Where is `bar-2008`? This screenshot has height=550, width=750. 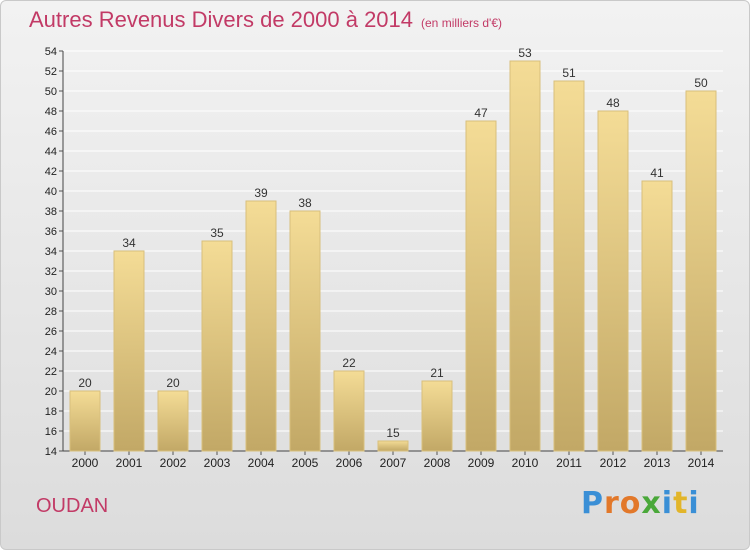
bar-2008 is located at coordinates (437, 416).